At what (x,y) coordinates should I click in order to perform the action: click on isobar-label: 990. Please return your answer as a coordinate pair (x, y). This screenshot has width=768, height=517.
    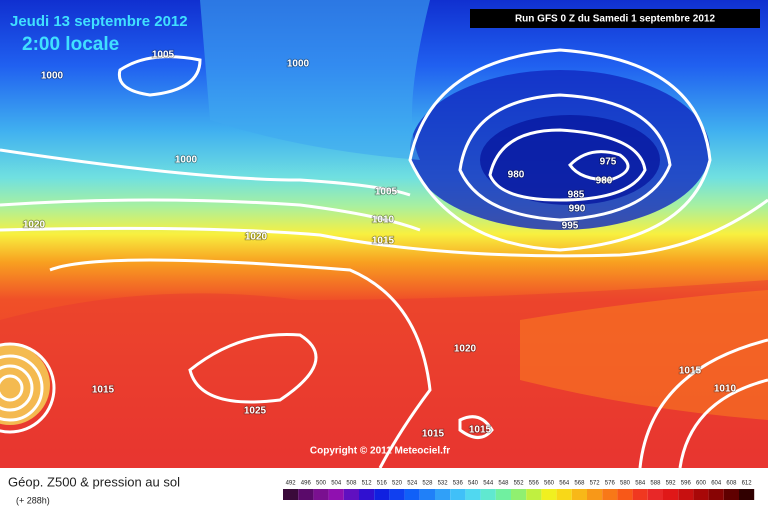
    Looking at the image, I should click on (577, 209).